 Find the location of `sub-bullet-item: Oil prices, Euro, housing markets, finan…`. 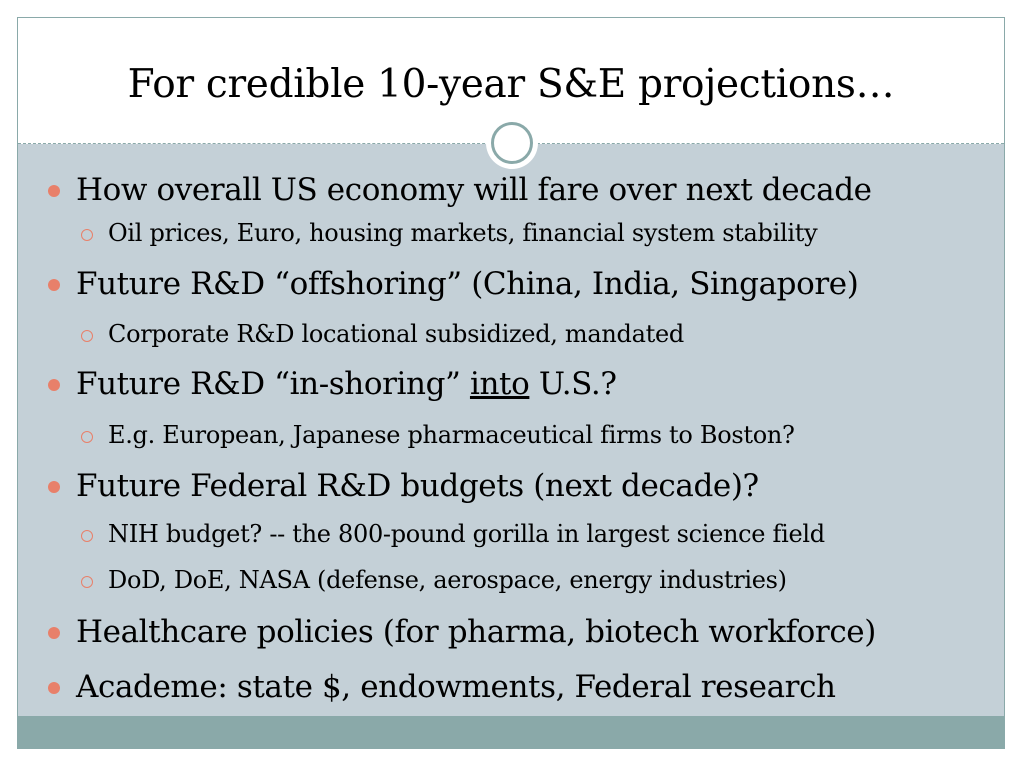

sub-bullet-item: Oil prices, Euro, housing markets, finan… is located at coordinates (449, 233).